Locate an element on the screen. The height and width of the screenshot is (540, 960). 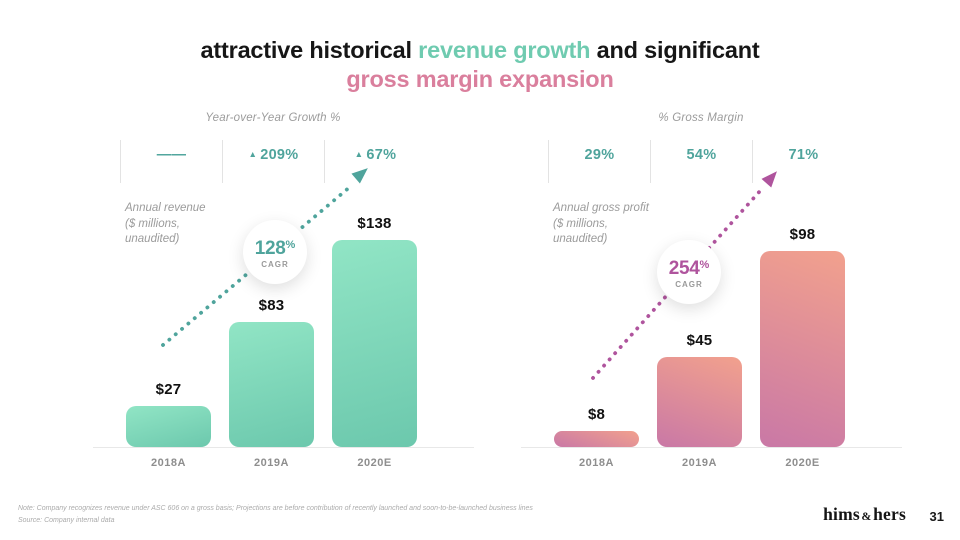
bar-value-label: $27 is located at coordinates (168, 389).